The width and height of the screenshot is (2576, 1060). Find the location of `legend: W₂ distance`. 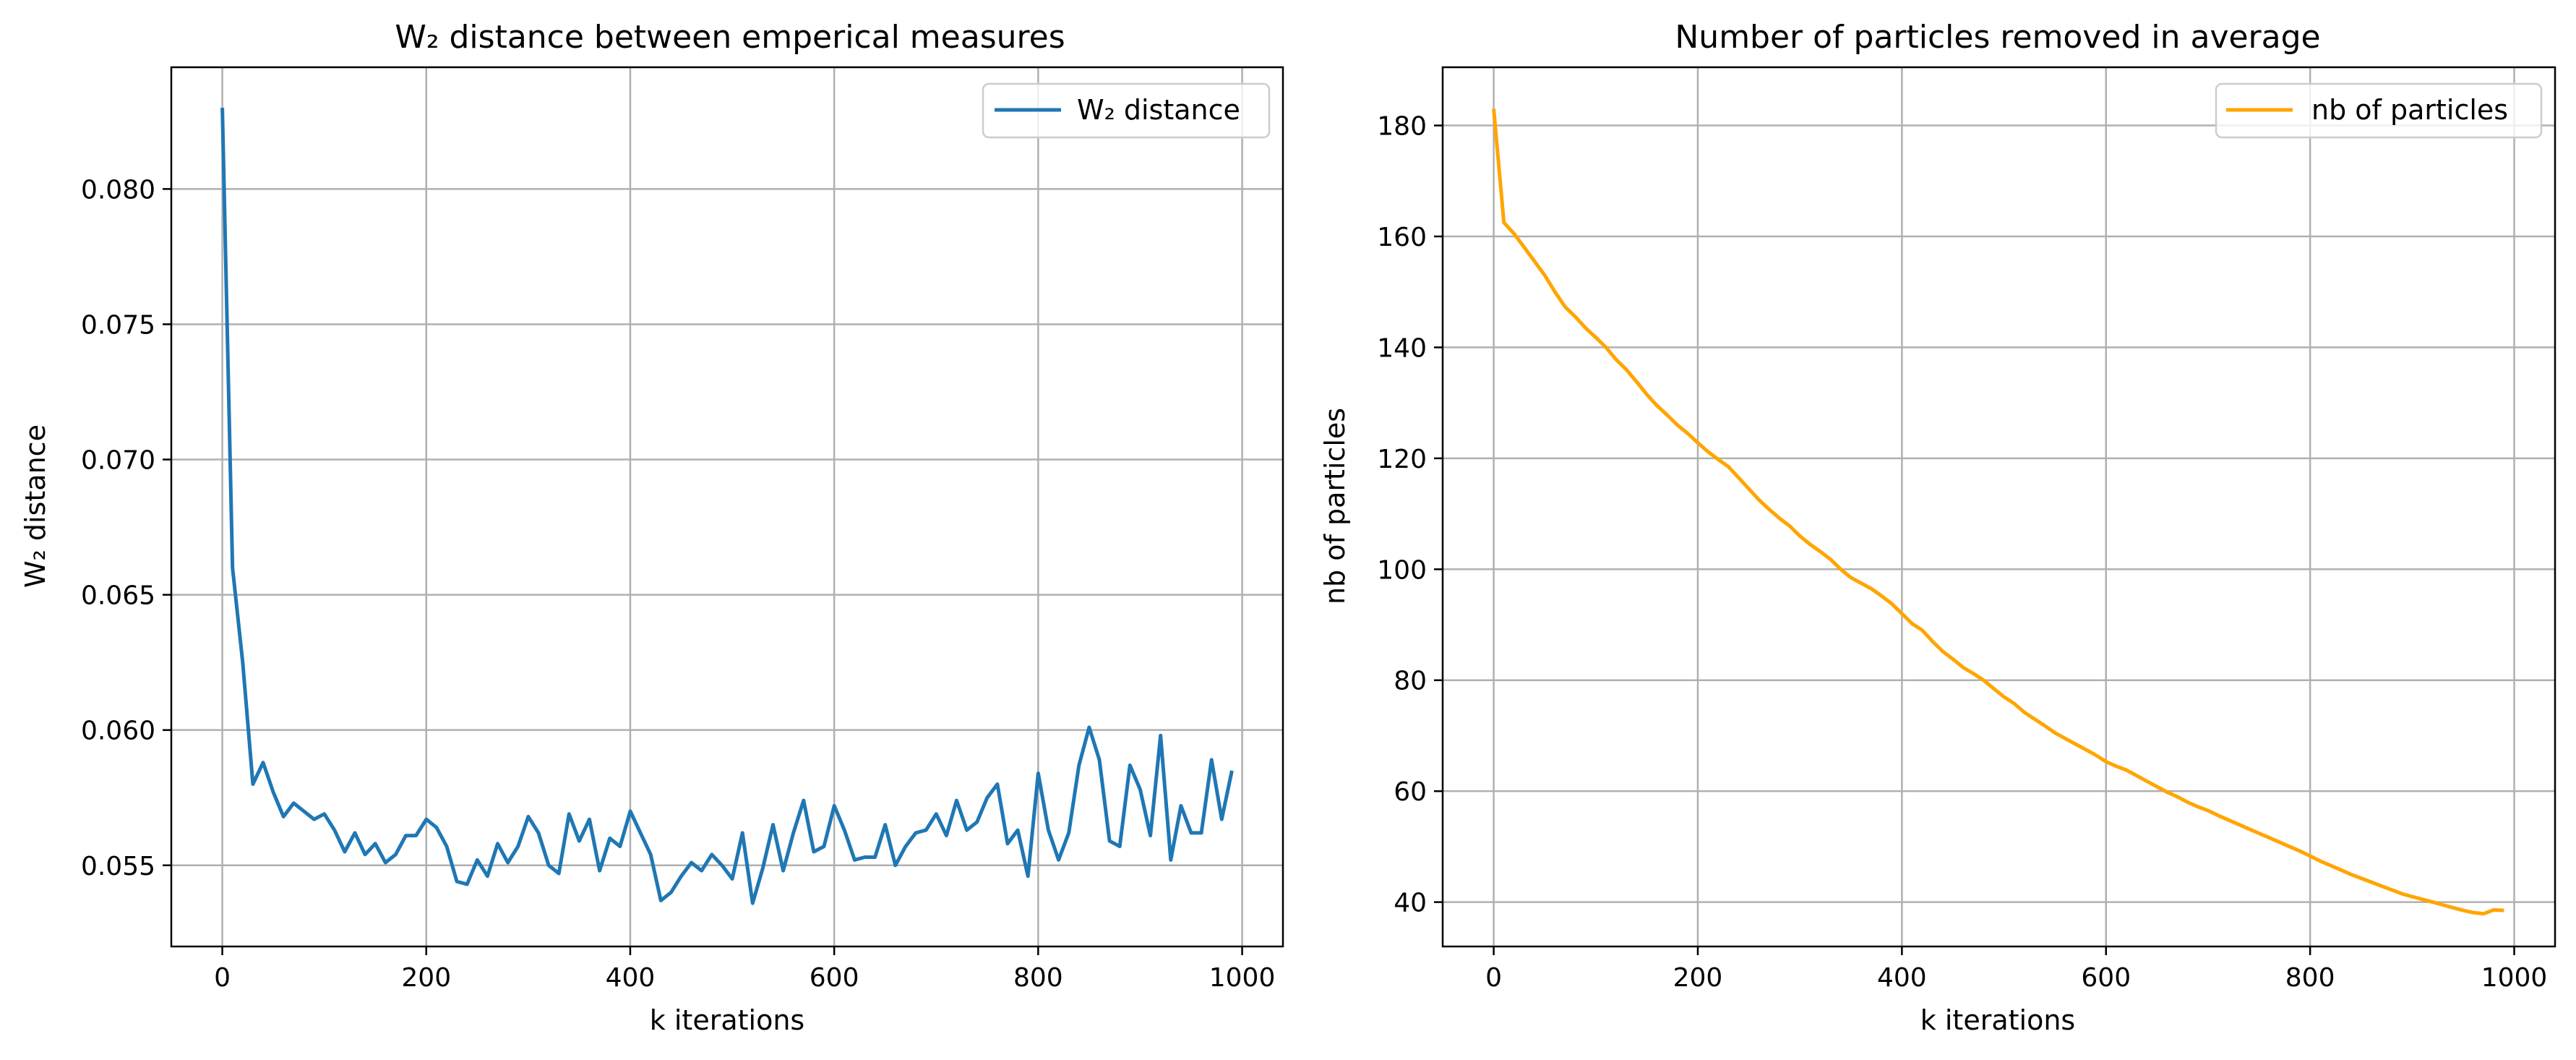

legend: W₂ distance is located at coordinates (1126, 110).